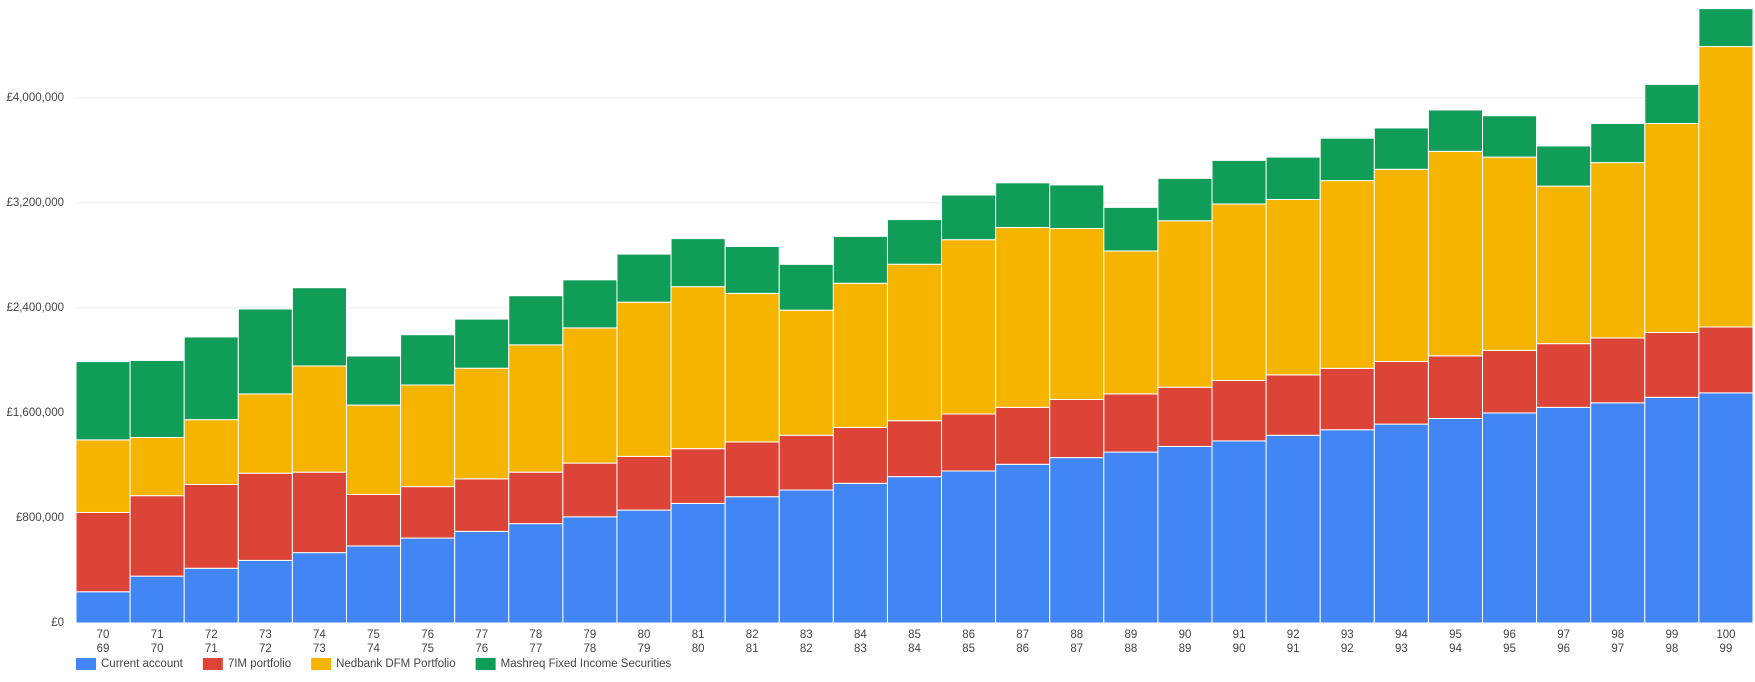 The image size is (1755, 682). Describe the element at coordinates (1725, 635) in the screenshot. I see `x-tick-label: 100` at that location.